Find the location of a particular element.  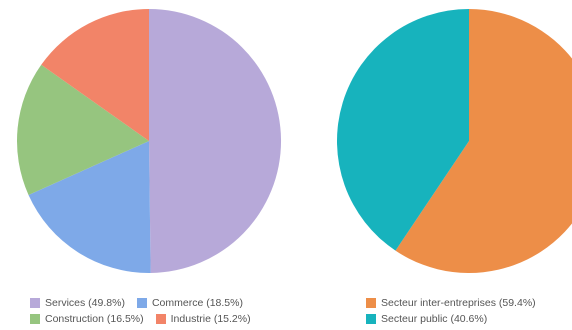

legend-label: Secteur inter-entreprises (59.4%) is located at coordinates (458, 303).